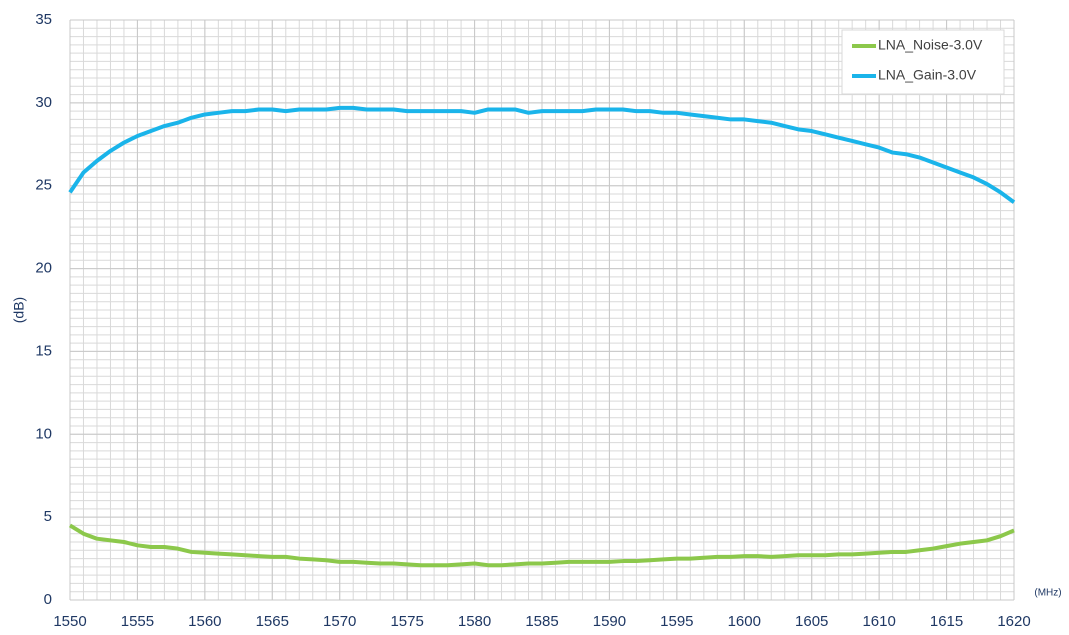 This screenshot has height=635, width=1069. I want to click on y-tick-label: 25, so click(43, 185).